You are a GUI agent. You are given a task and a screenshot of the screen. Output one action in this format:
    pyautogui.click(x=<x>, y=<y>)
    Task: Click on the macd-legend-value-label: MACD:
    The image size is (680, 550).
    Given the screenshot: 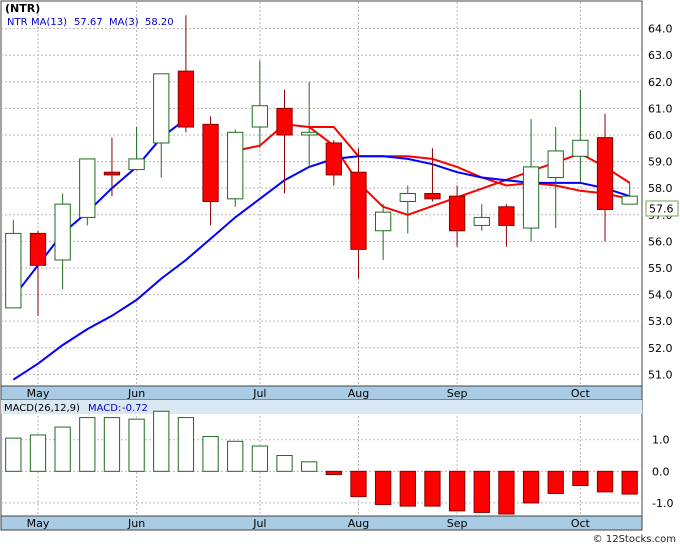 What is the action you would take?
    pyautogui.click(x=104, y=408)
    